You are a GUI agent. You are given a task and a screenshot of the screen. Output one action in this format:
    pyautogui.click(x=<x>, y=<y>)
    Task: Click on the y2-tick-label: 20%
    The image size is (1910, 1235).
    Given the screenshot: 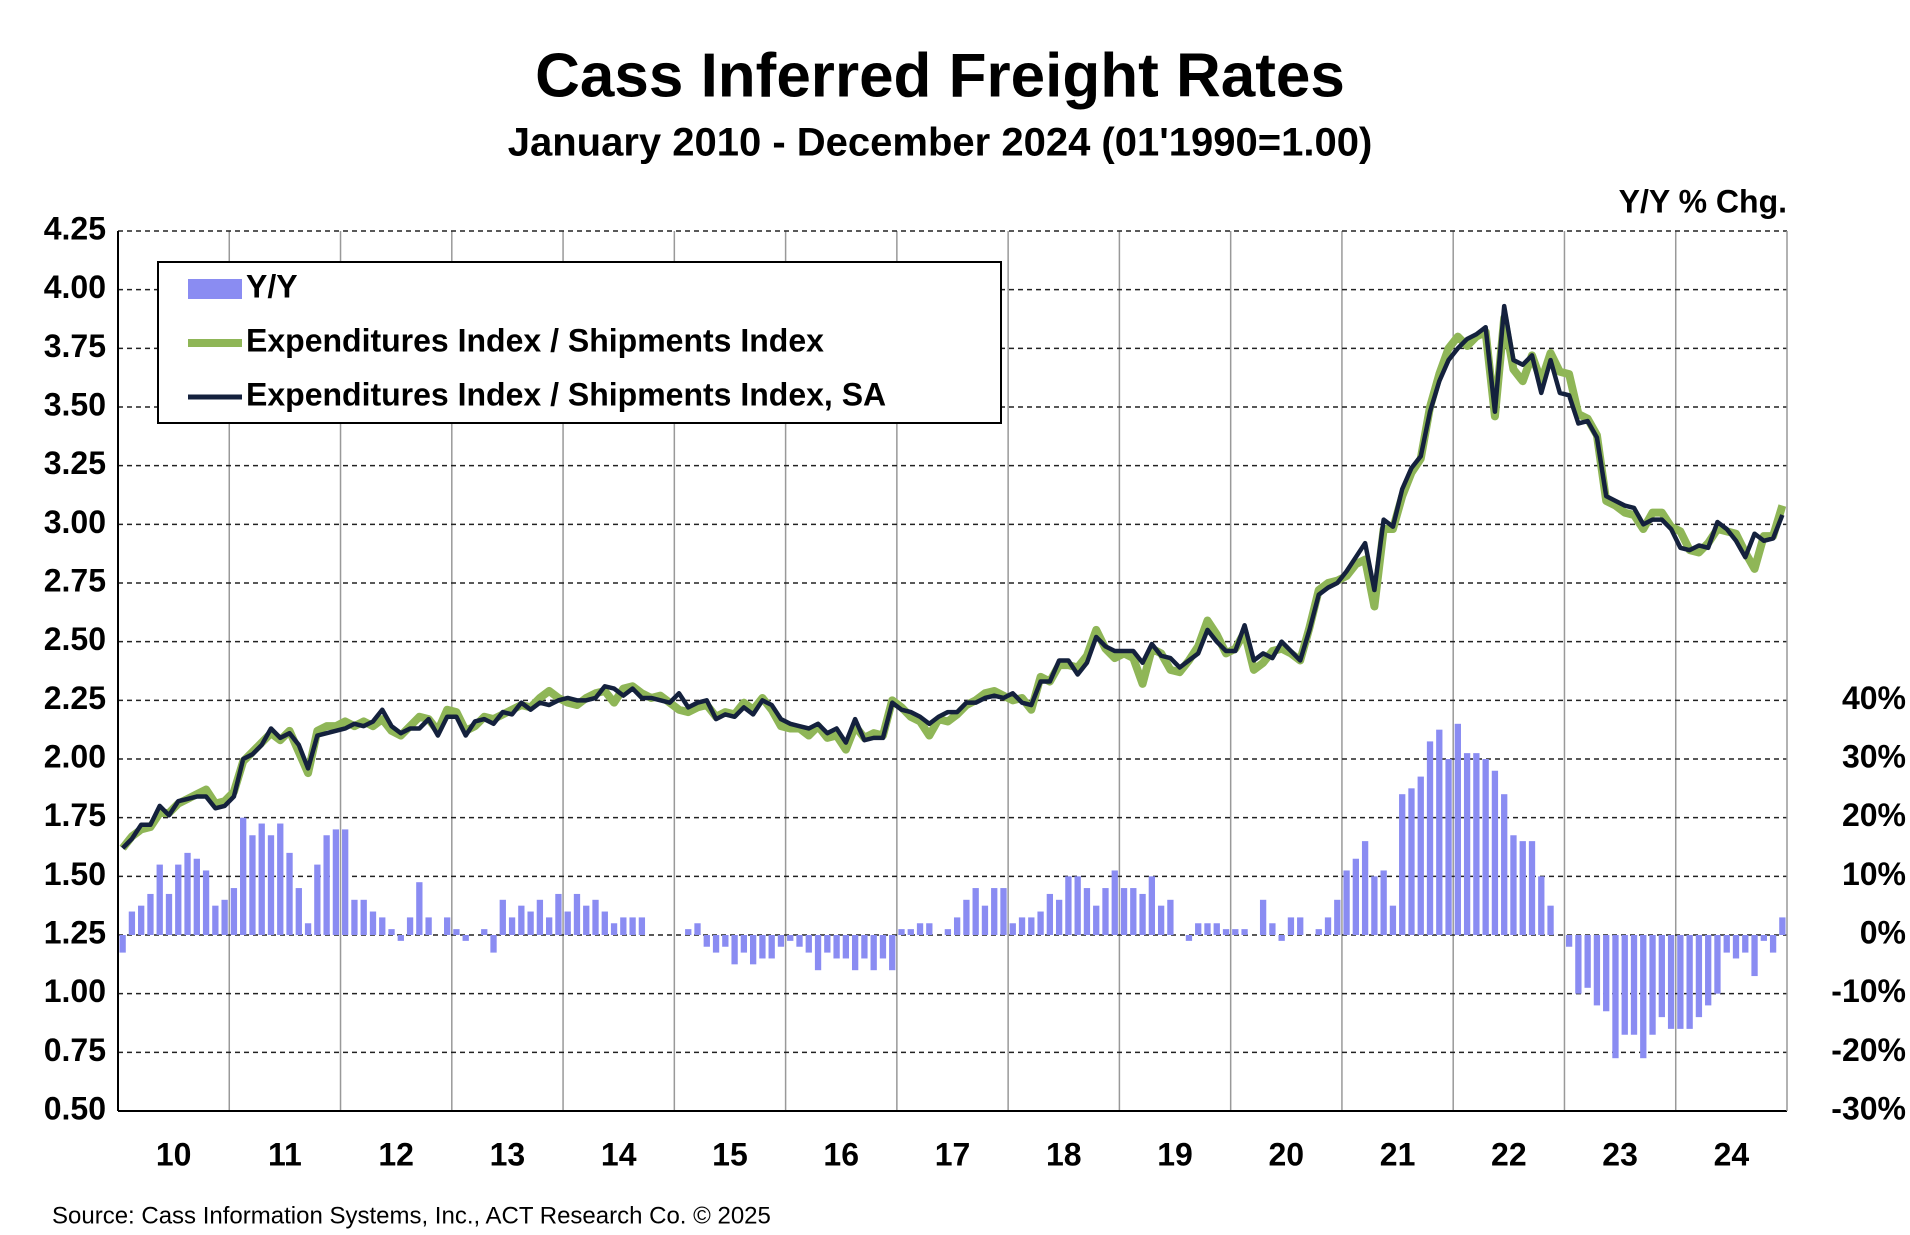 What is the action you would take?
    pyautogui.click(x=1874, y=815)
    